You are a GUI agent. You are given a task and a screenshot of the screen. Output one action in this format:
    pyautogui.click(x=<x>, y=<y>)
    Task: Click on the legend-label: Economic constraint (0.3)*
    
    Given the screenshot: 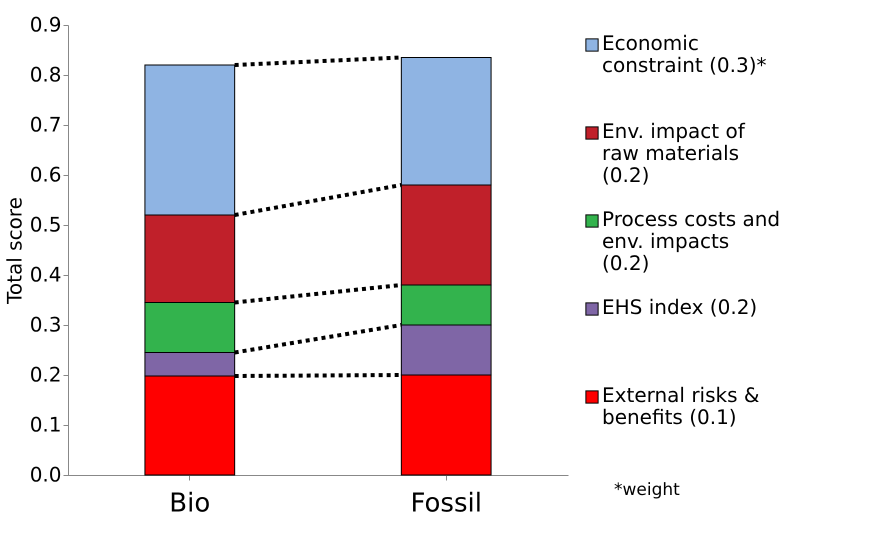 What is the action you would take?
    pyautogui.click(x=684, y=54)
    